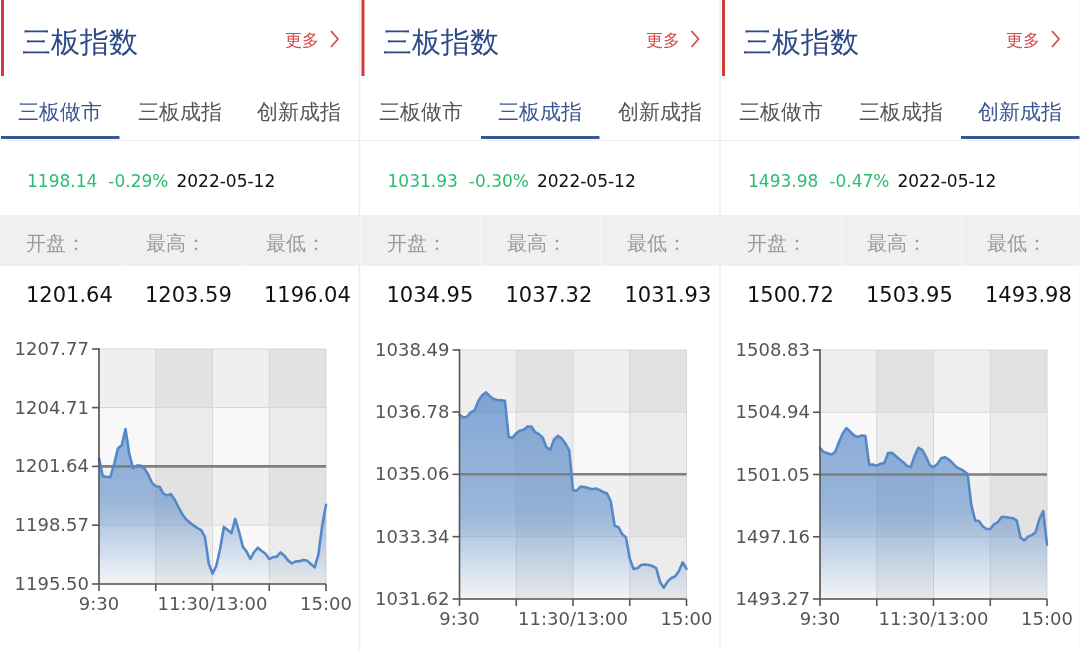 This screenshot has width=1080, height=650. I want to click on y-tick-label: 1501.05, so click(772, 474).